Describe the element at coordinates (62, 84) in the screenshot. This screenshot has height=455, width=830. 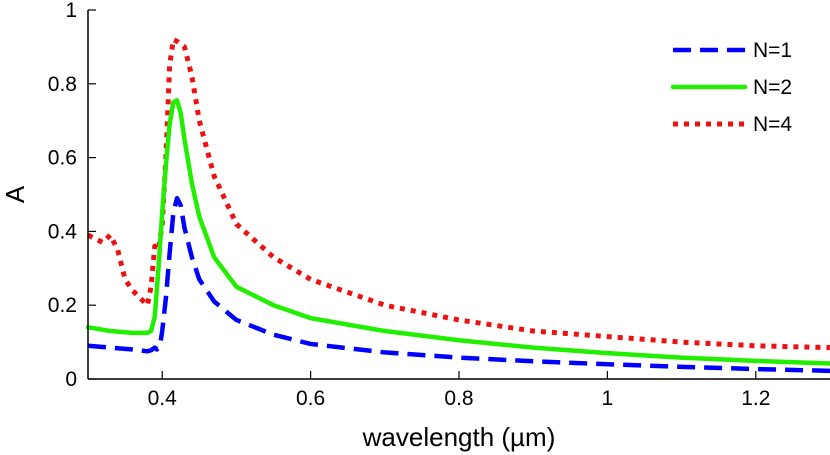
I see `y-tick-label: 0.8` at that location.